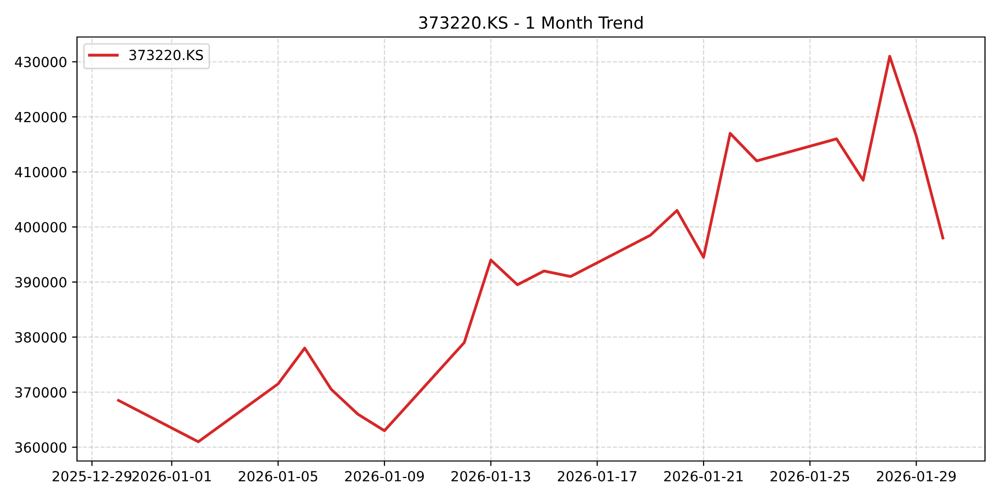  Describe the element at coordinates (810, 476) in the screenshot. I see `x-tick-label: 2026-01-25` at that location.